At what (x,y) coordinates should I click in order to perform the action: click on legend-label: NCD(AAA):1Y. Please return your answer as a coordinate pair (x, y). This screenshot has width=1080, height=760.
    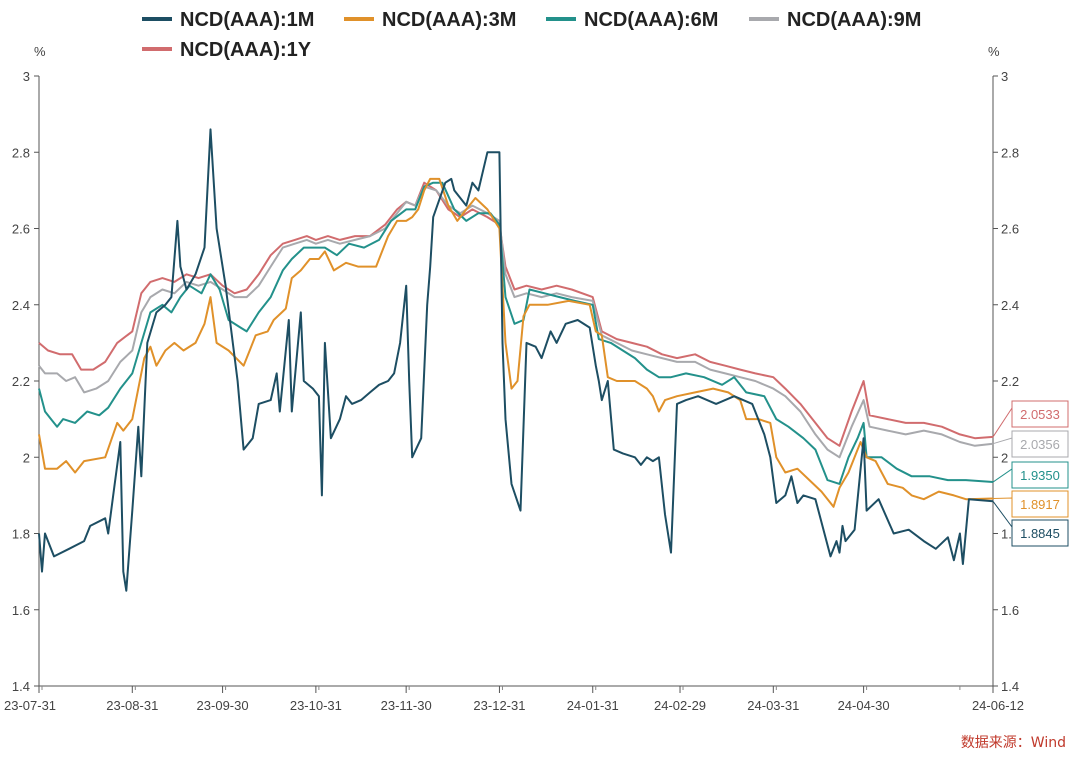
    Looking at the image, I should click on (246, 50).